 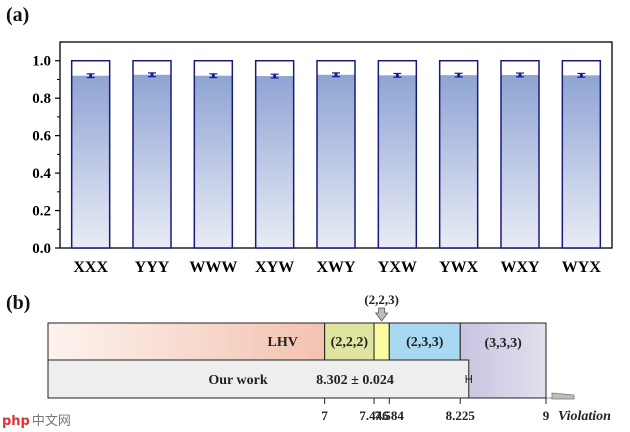 What do you see at coordinates (381, 299) in the screenshot?
I see `callout-label: (2,2,3)` at bounding box center [381, 299].